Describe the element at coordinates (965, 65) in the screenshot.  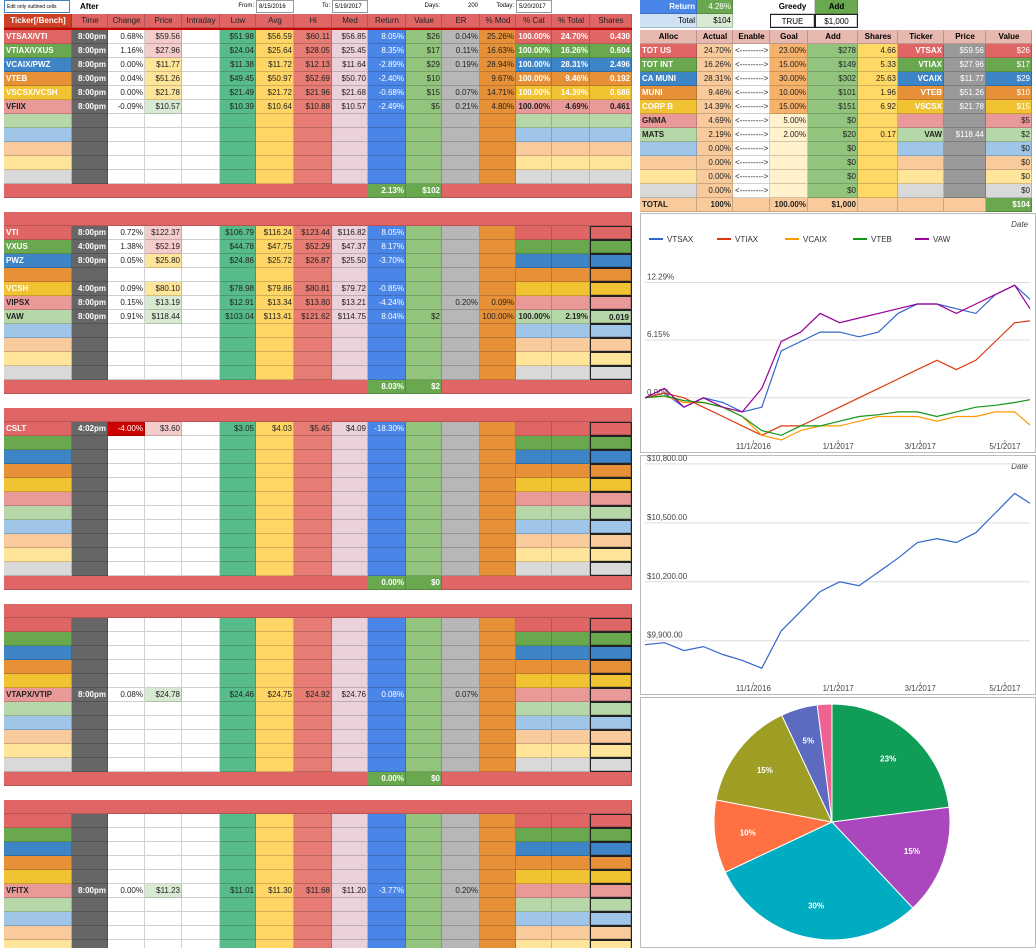
I see `alloc-cell: $27.96` at that location.